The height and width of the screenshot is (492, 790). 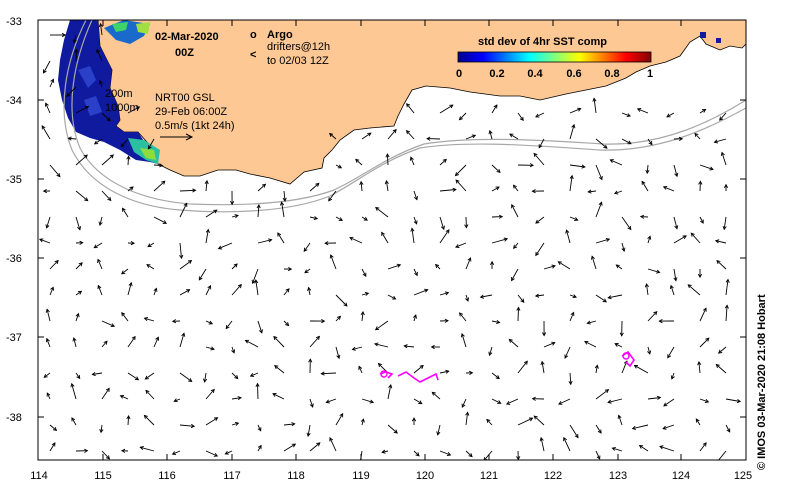 I want to click on lon-tick-label: 120, so click(x=425, y=476).